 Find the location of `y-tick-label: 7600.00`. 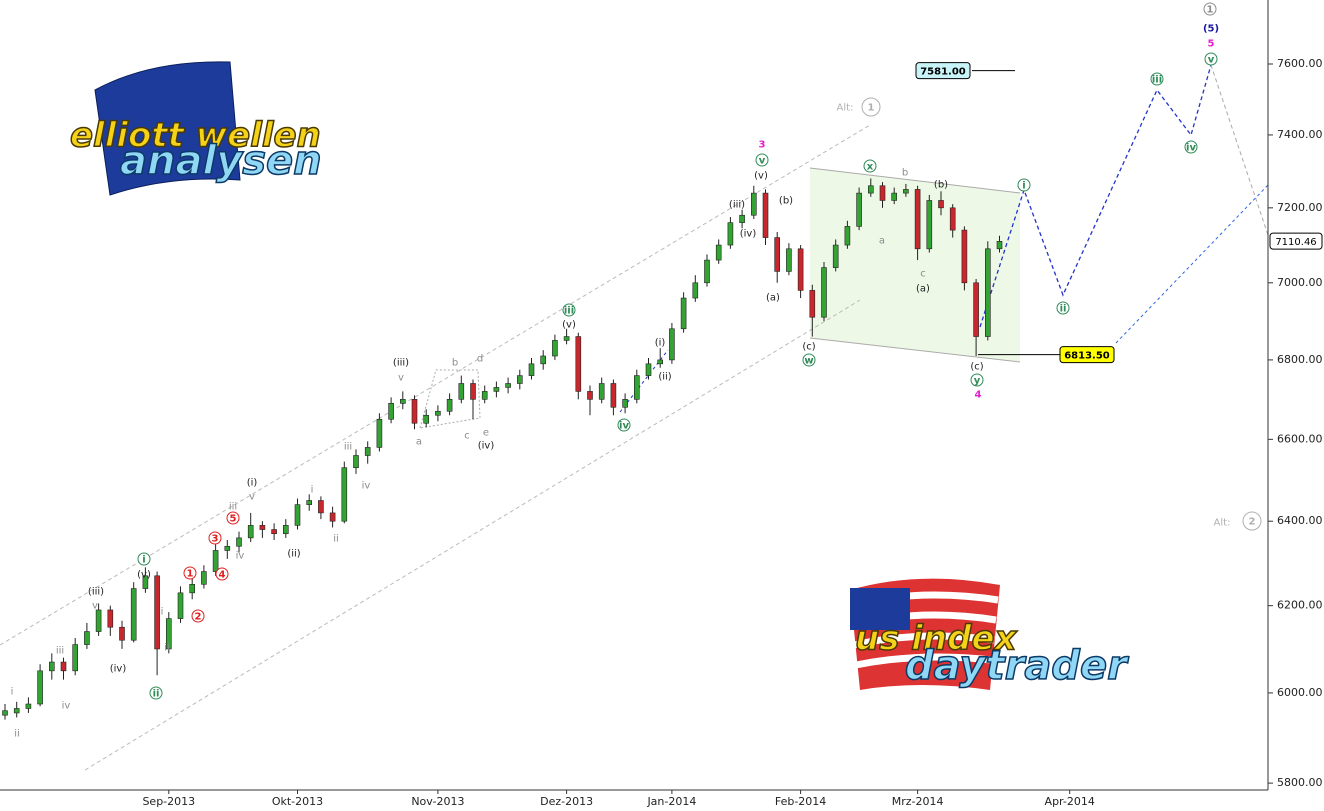

y-tick-label: 7600.00 is located at coordinates (1300, 63).